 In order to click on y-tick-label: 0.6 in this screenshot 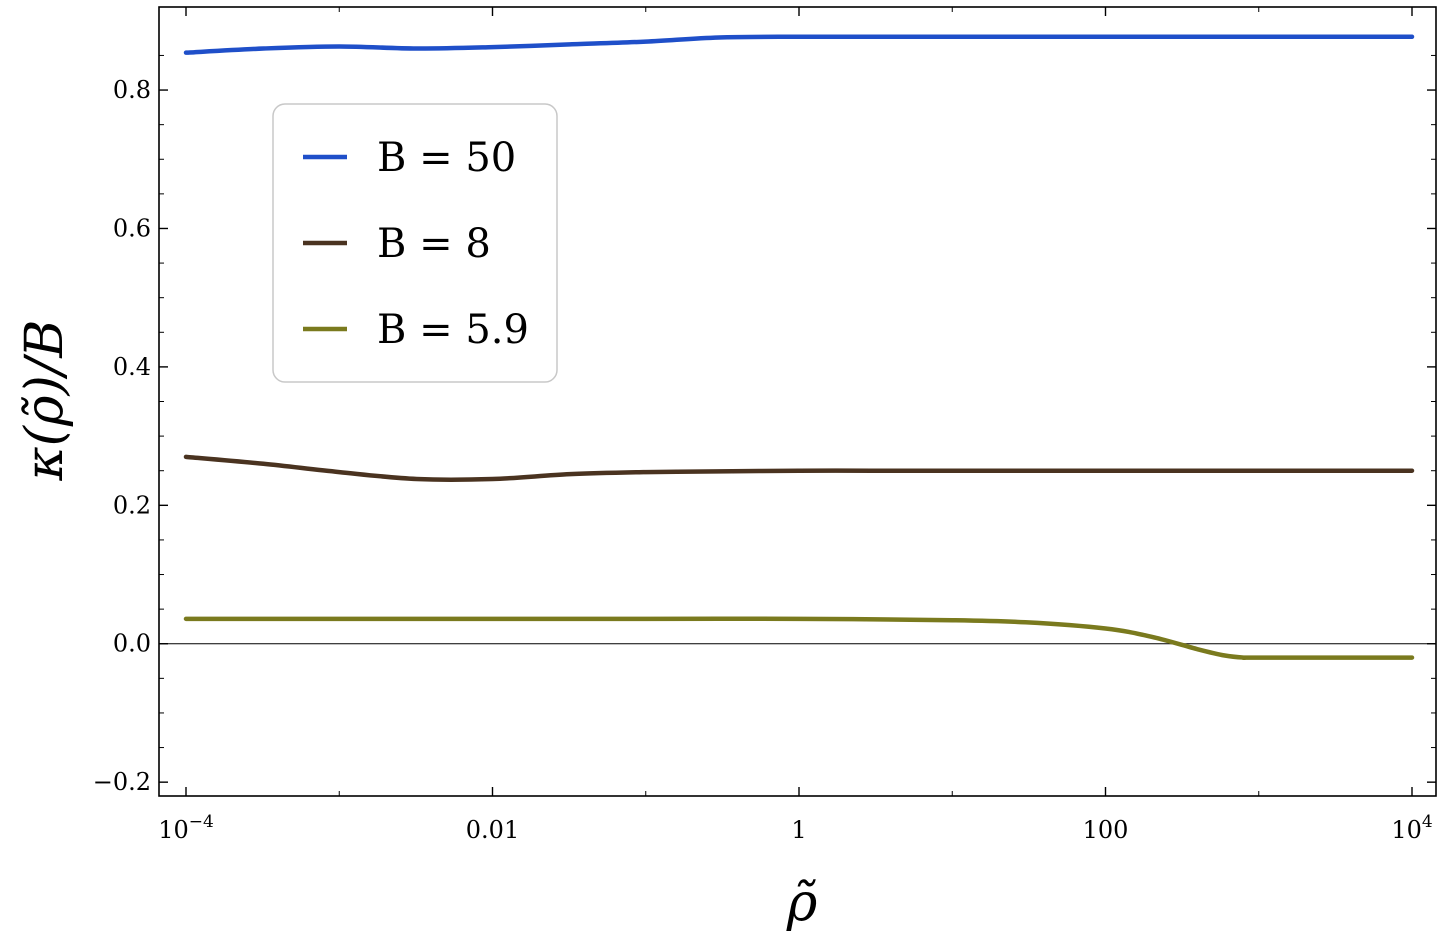, I will do `click(132, 228)`.